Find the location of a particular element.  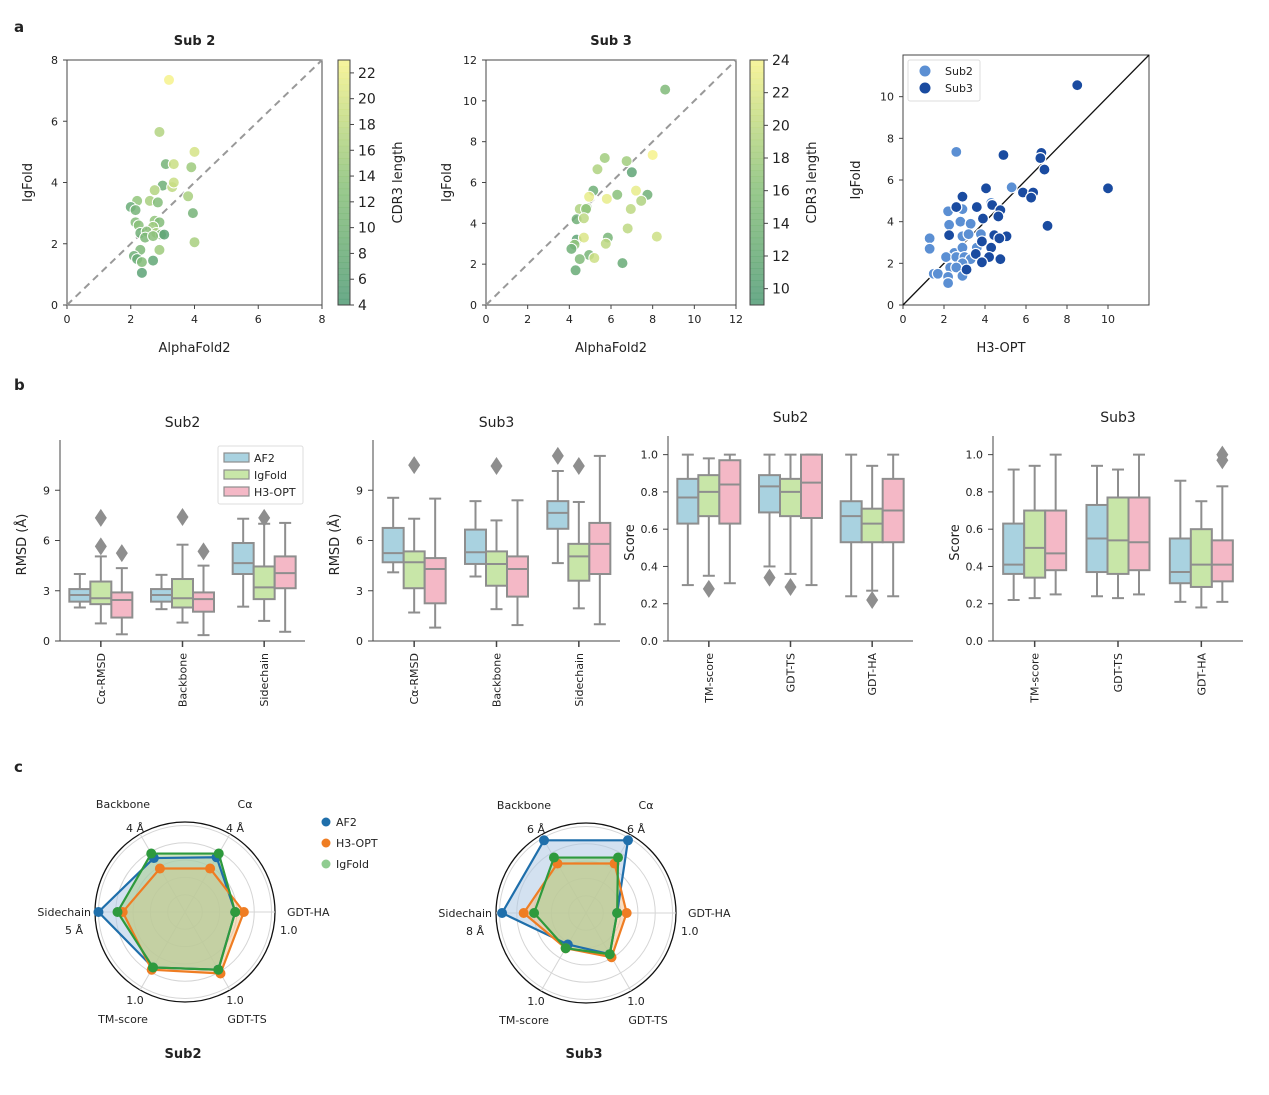

radar-axis-label: Sidechain is located at coordinates (465, 913).